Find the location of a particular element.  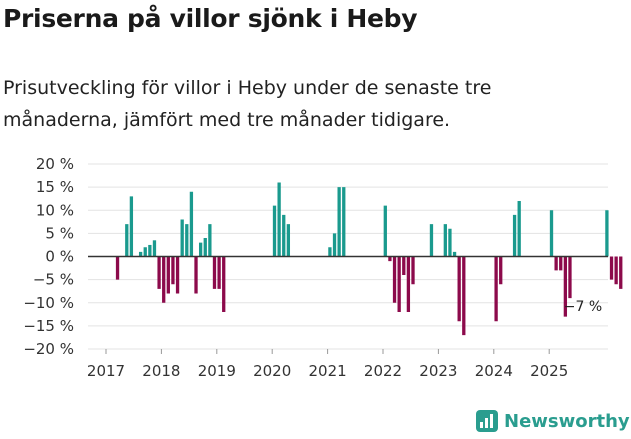

x-tick-label: 2021 is located at coordinates (328, 371).